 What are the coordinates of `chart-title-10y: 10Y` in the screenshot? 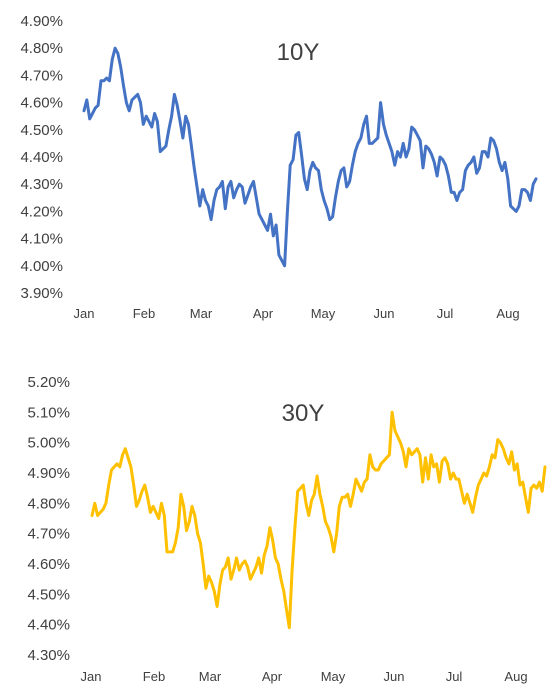 It's located at (298, 52).